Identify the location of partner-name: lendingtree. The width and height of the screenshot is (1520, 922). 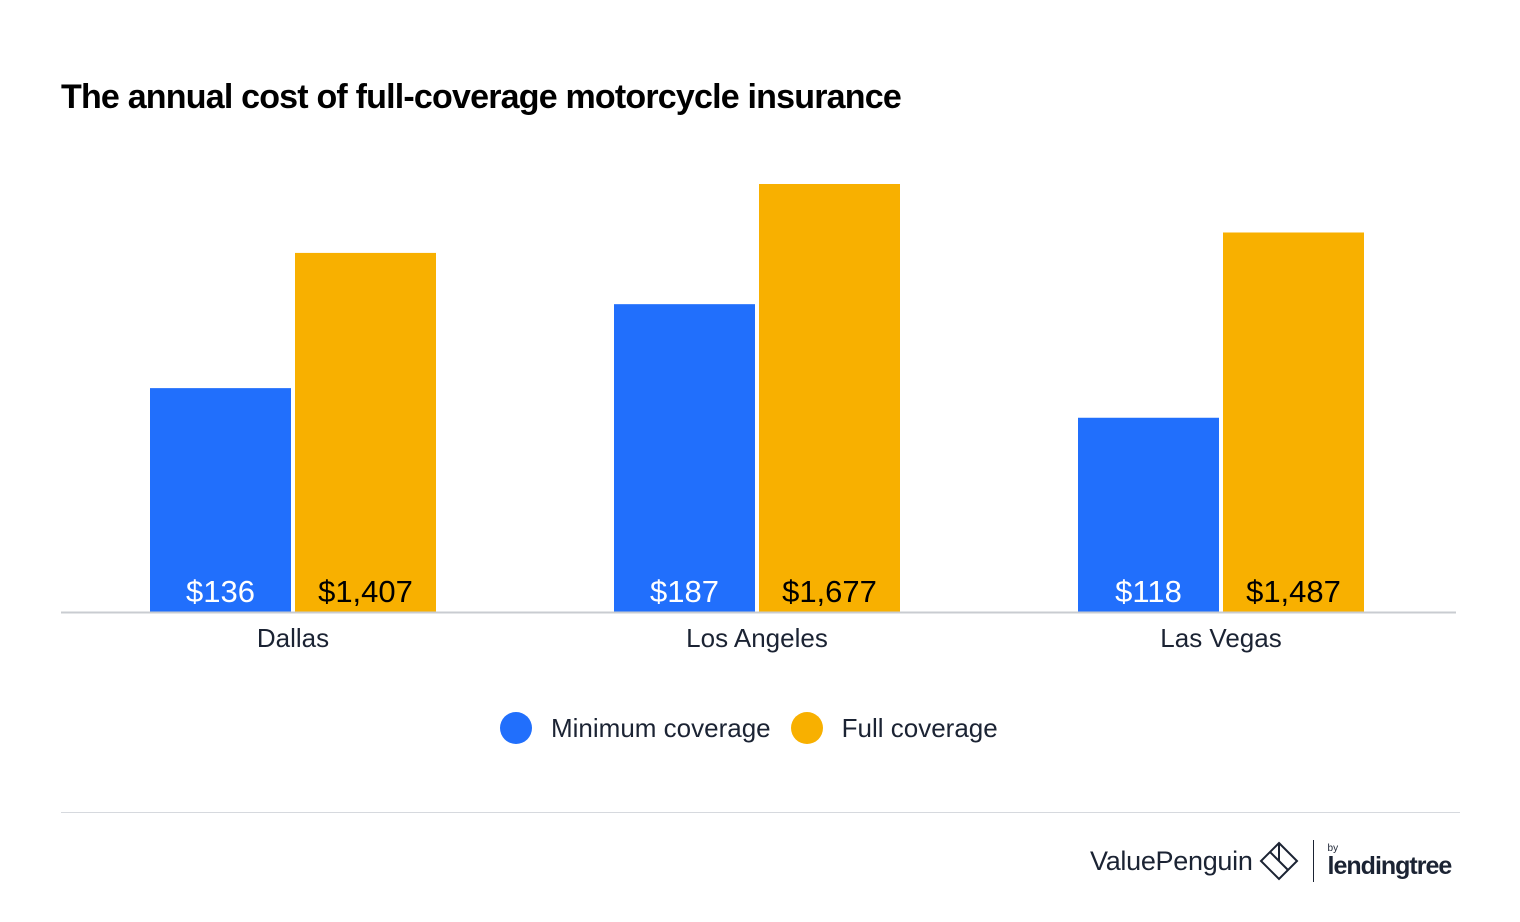
(1390, 865).